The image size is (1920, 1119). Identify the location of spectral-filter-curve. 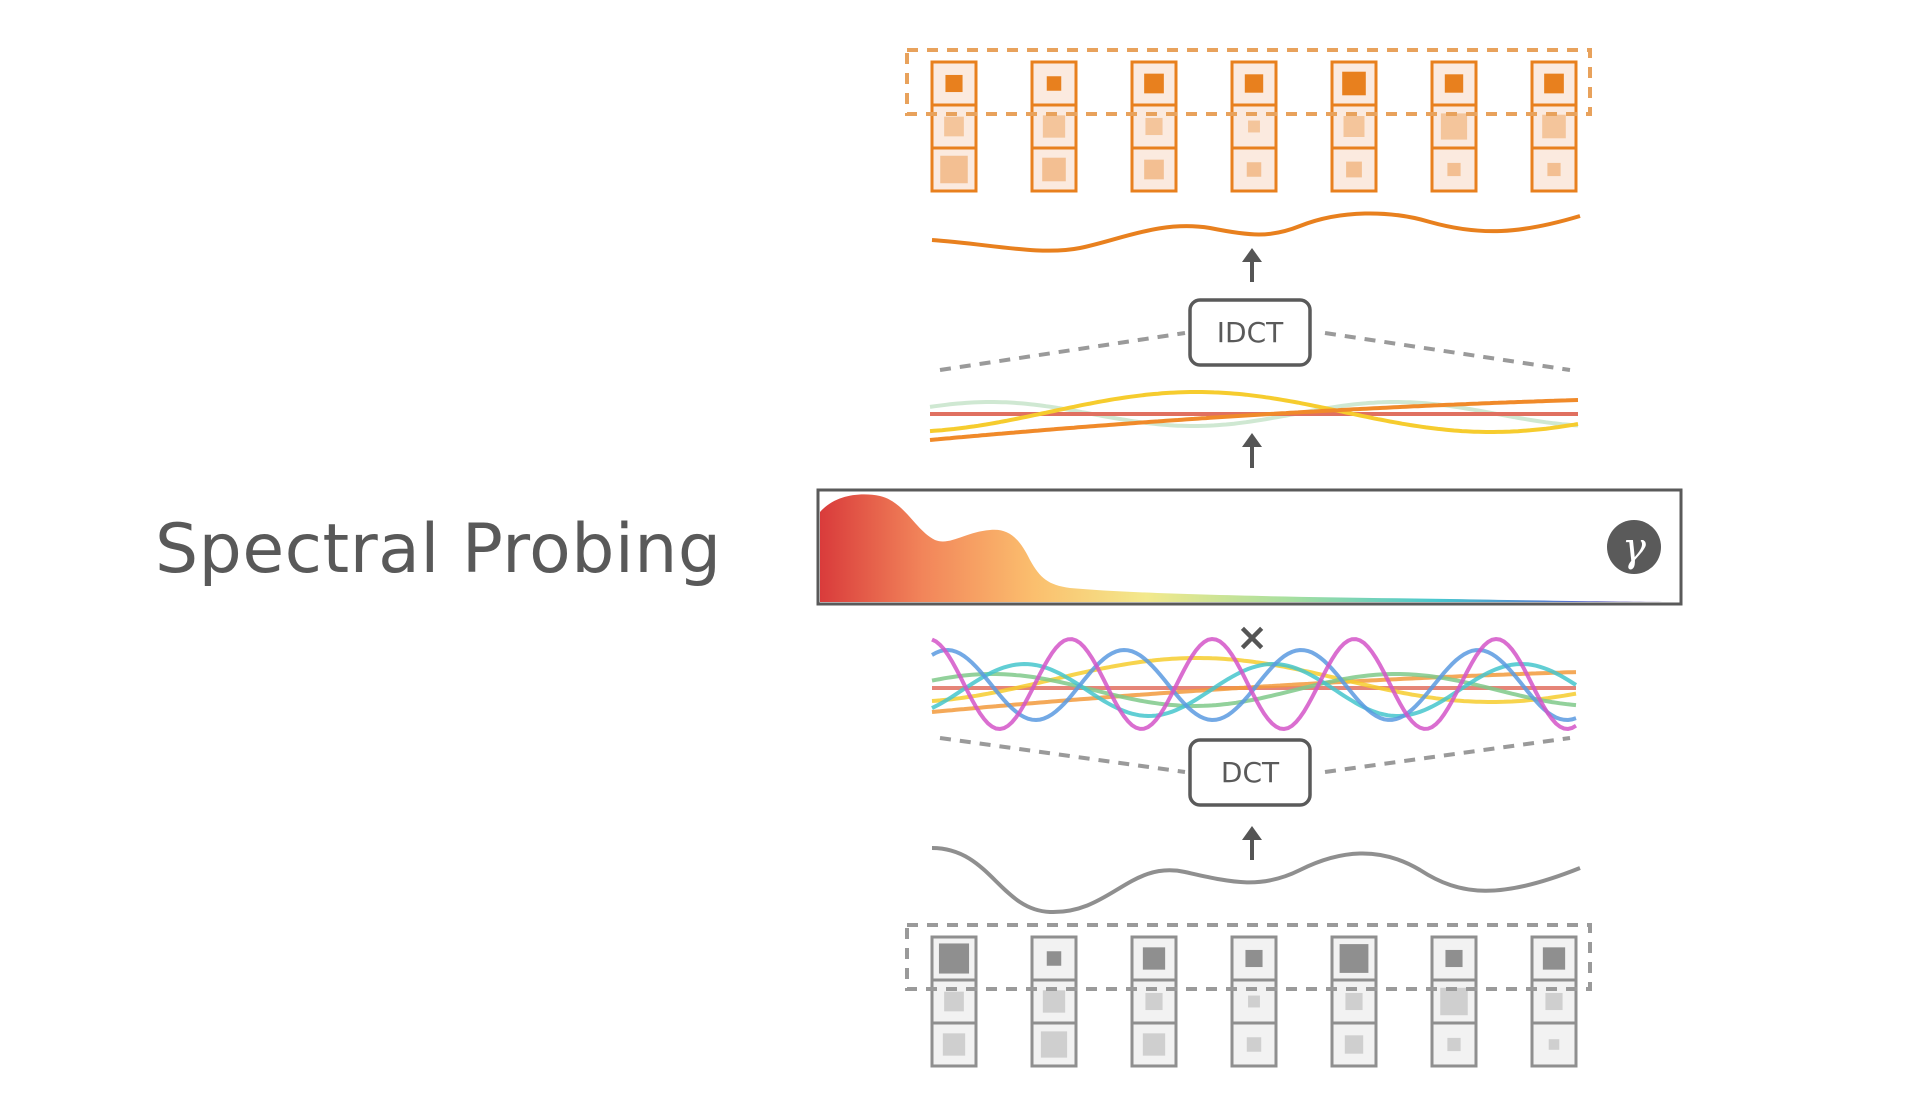
(1249, 548).